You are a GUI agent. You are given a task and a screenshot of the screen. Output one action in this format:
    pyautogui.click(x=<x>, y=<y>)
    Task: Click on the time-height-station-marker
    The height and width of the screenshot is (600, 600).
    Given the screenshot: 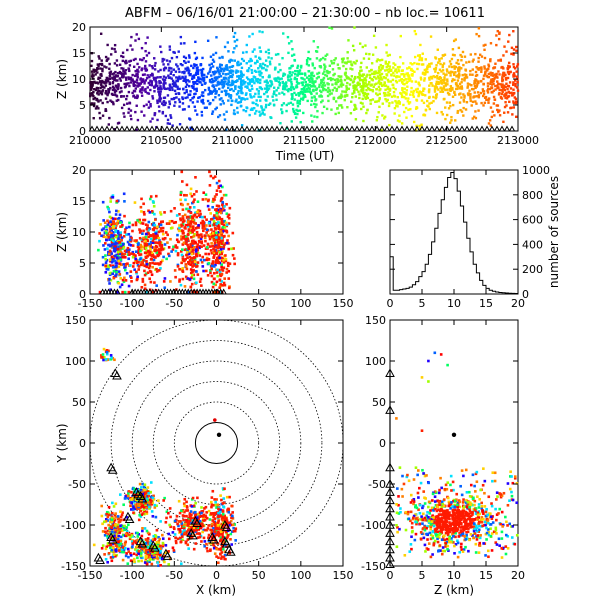 What is the action you would take?
    pyautogui.click(x=197, y=128)
    